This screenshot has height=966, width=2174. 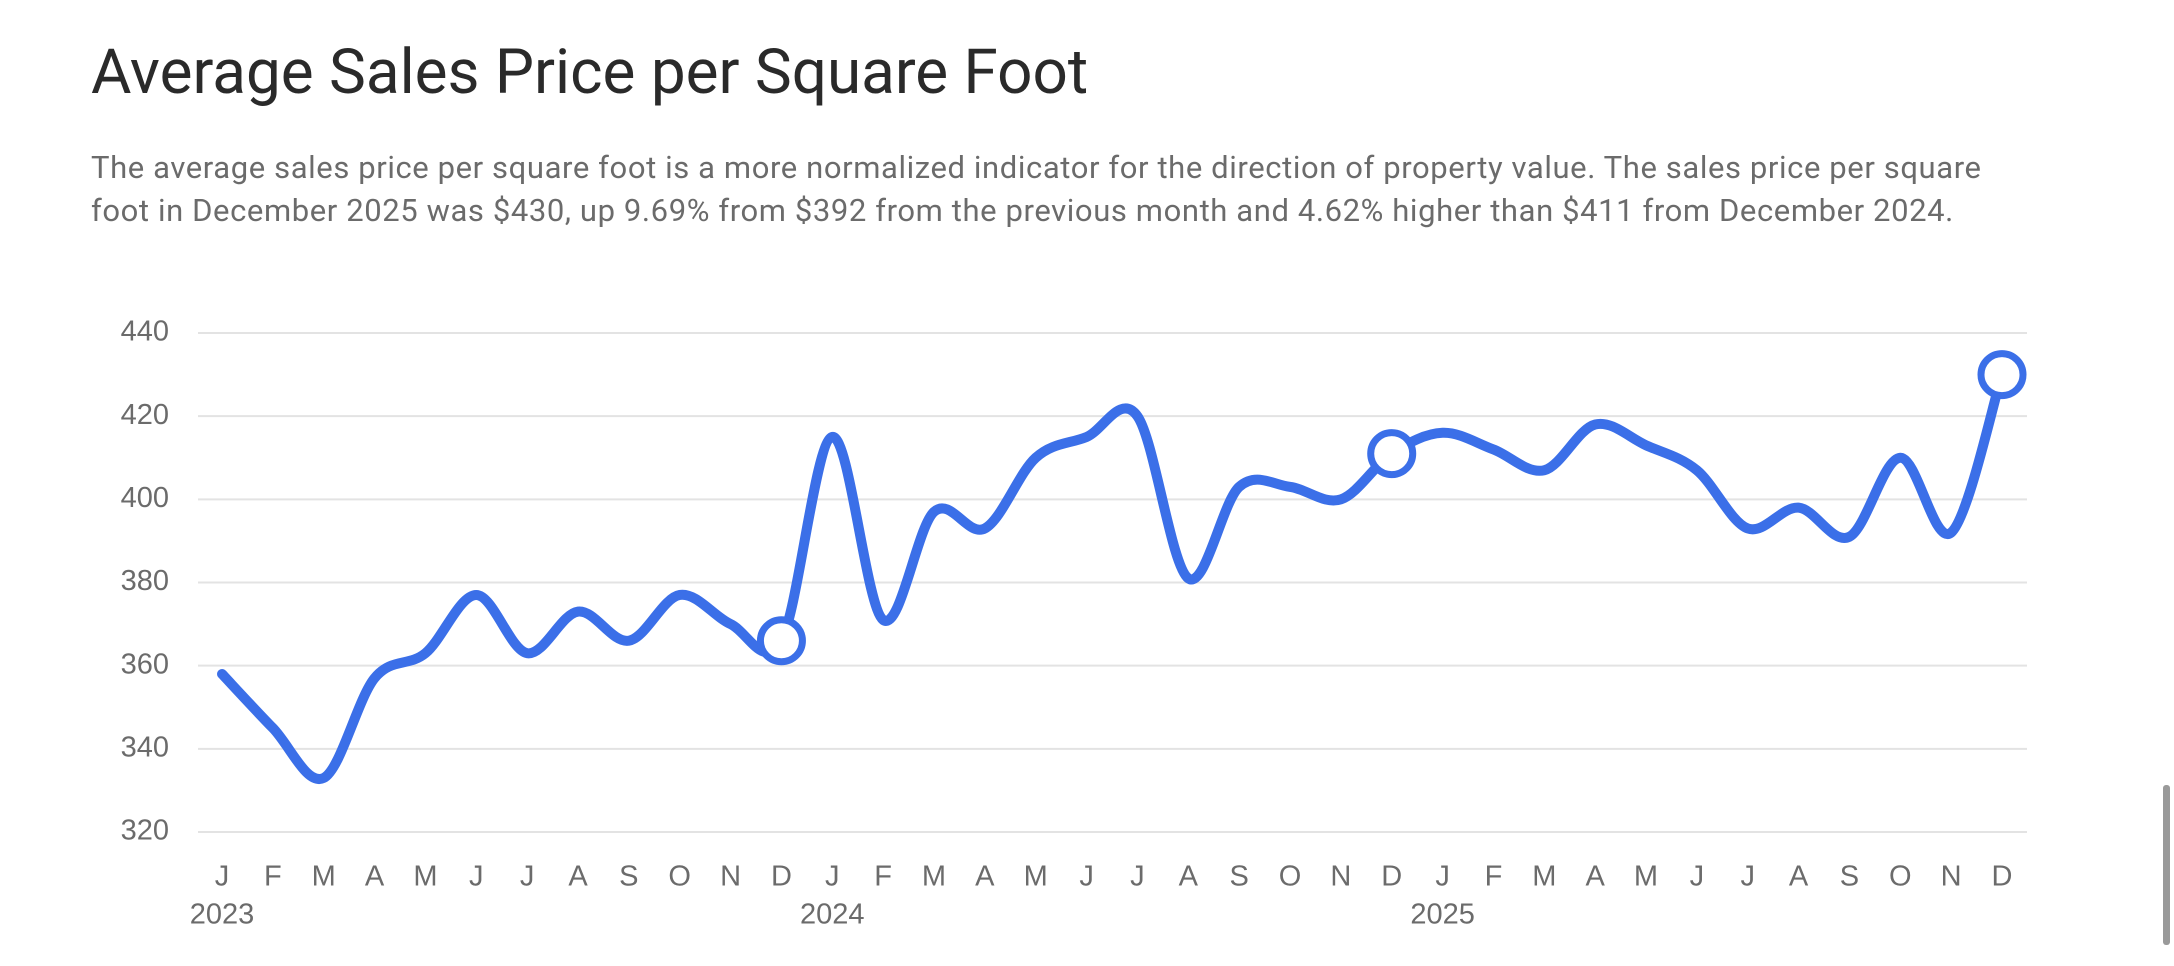 I want to click on y-tick-label: 420, so click(x=145, y=415).